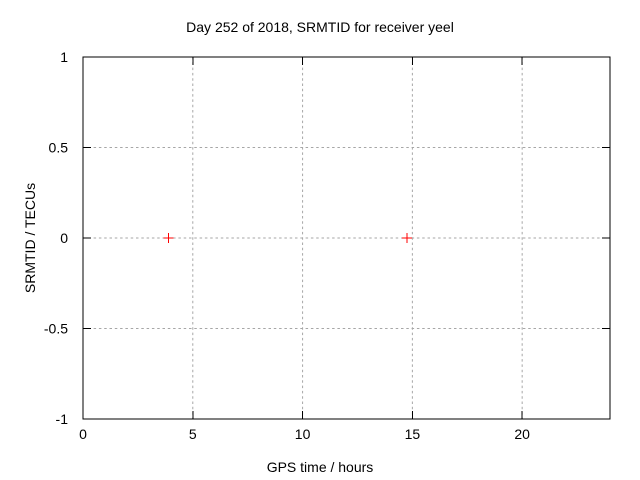 This screenshot has height=480, width=640. What do you see at coordinates (83, 434) in the screenshot?
I see `x-tick-label: 0` at bounding box center [83, 434].